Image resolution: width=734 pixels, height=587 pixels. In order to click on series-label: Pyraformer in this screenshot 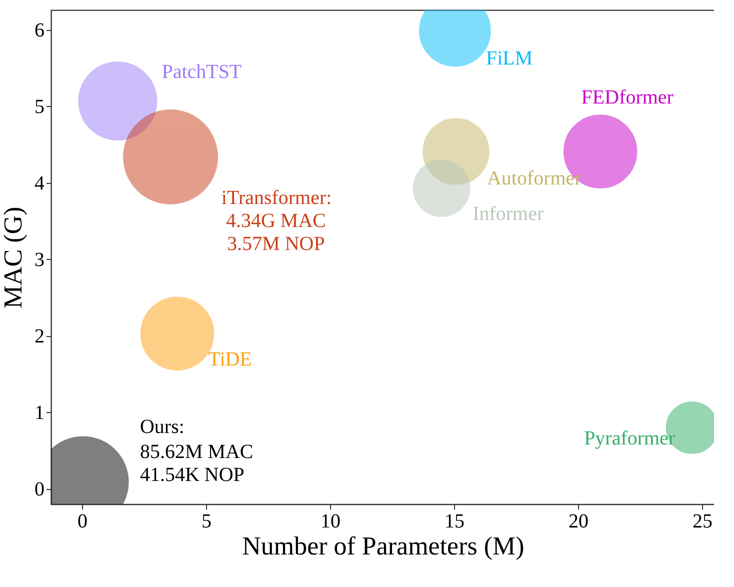, I will do `click(630, 439)`.